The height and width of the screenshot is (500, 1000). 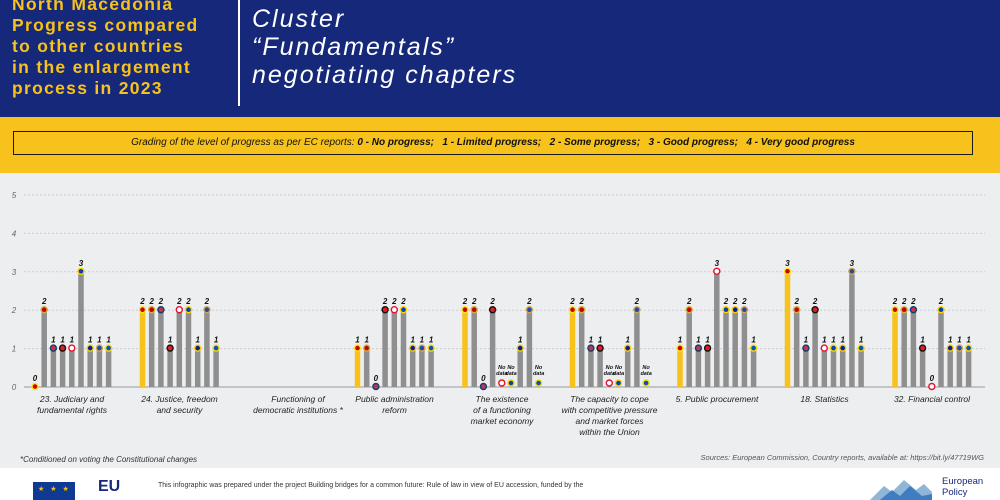 I want to click on grading-item: 3 - Good progress;, so click(x=693, y=142).